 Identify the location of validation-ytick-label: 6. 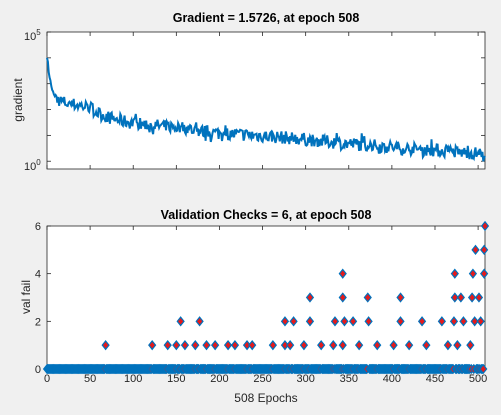
(38, 227).